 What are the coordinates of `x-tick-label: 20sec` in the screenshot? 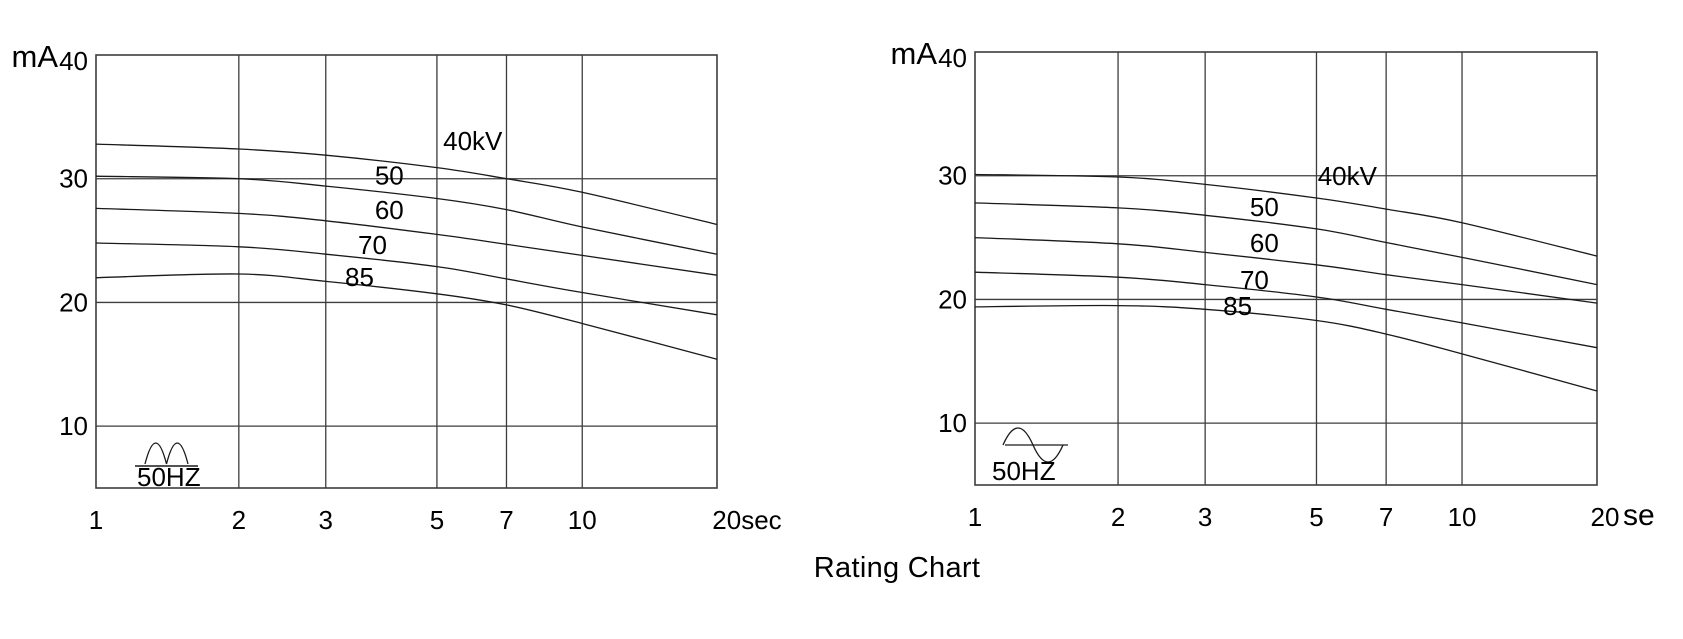 It's located at (746, 520).